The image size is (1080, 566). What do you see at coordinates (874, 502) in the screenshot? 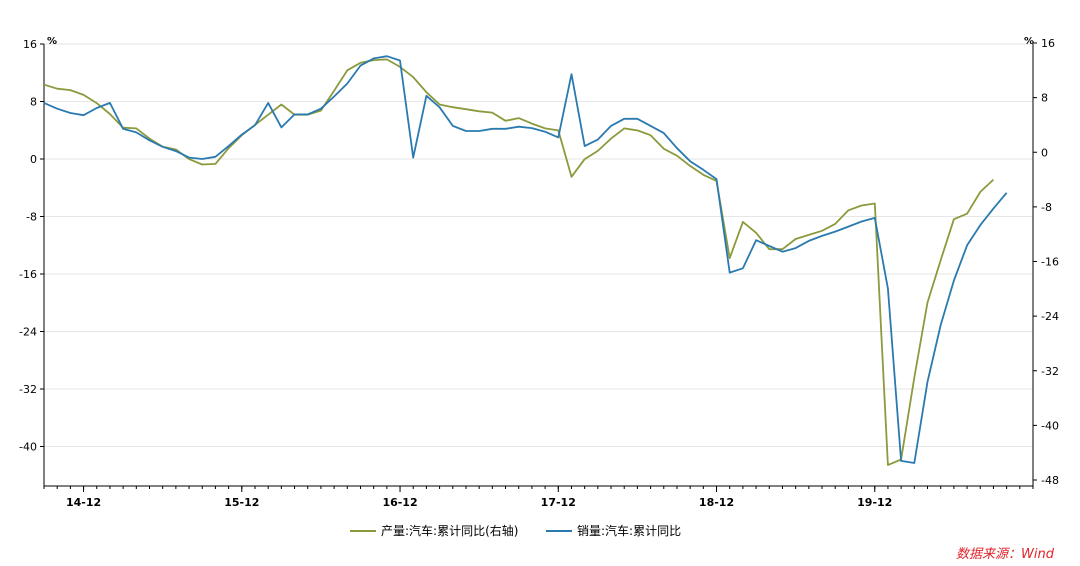
I see `x-axis-tick-label: 19-12` at bounding box center [874, 502].